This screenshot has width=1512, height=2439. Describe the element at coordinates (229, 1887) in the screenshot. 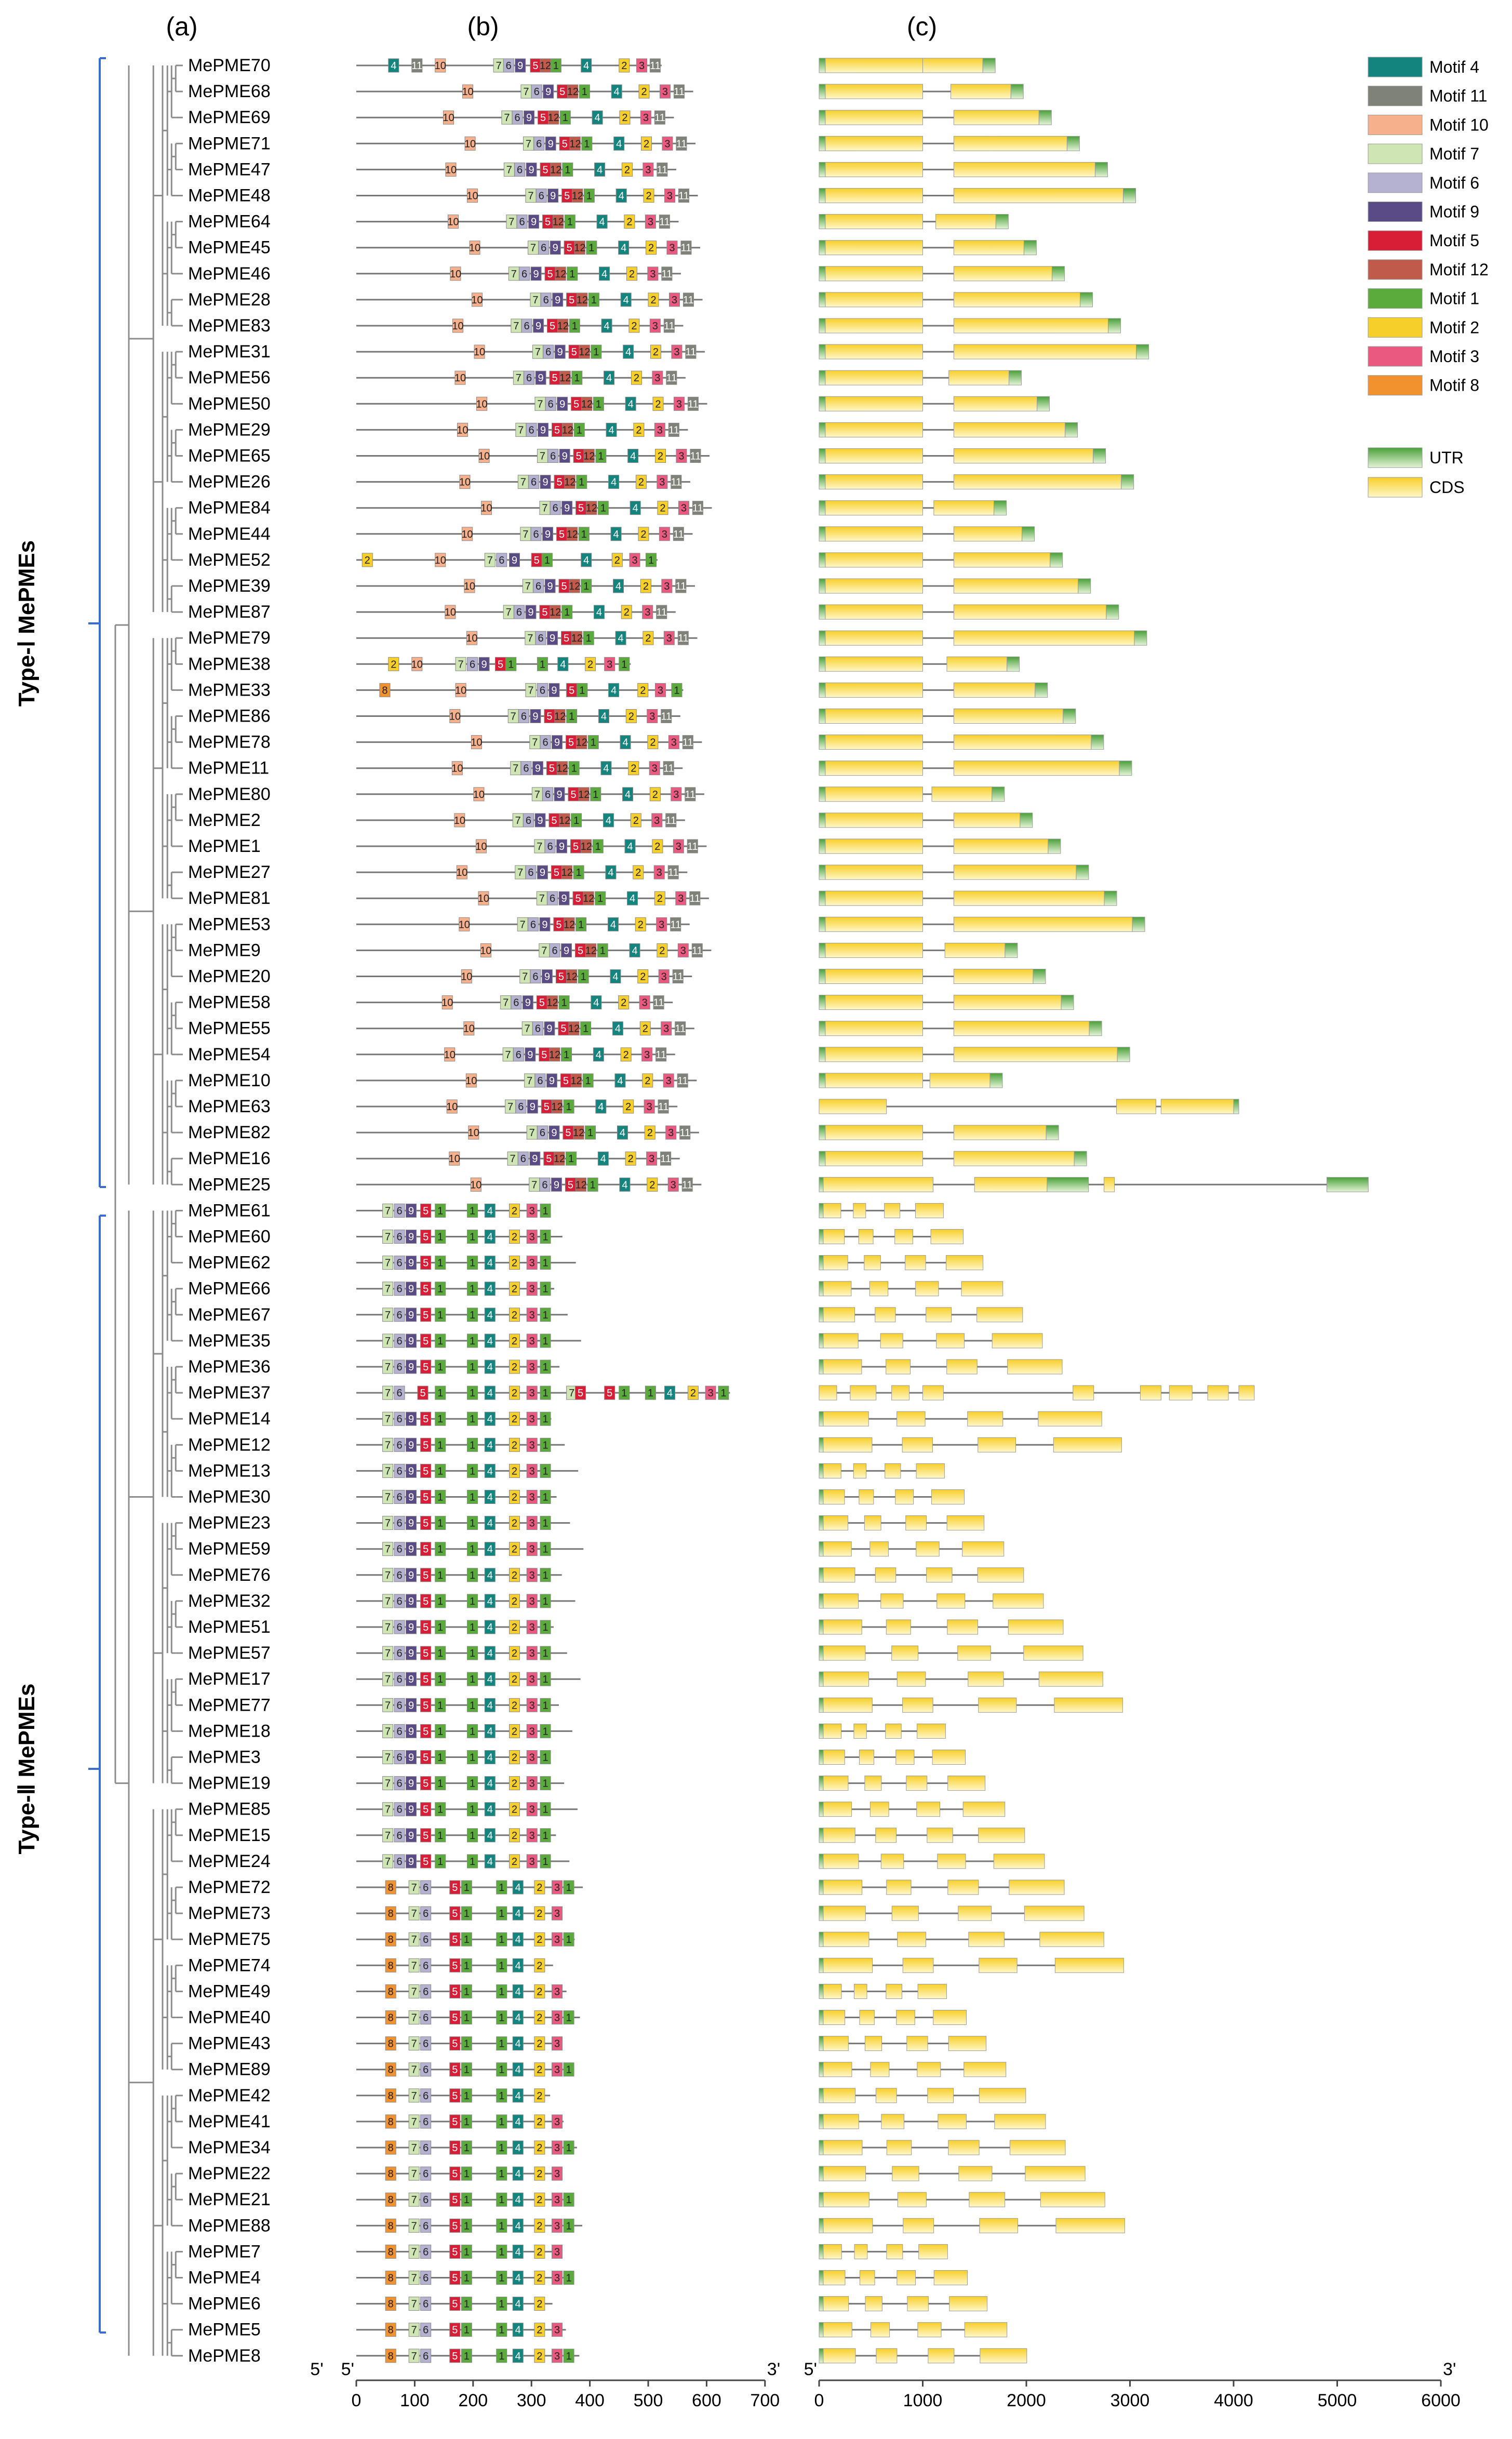

I see `gene-name: MePME72` at that location.